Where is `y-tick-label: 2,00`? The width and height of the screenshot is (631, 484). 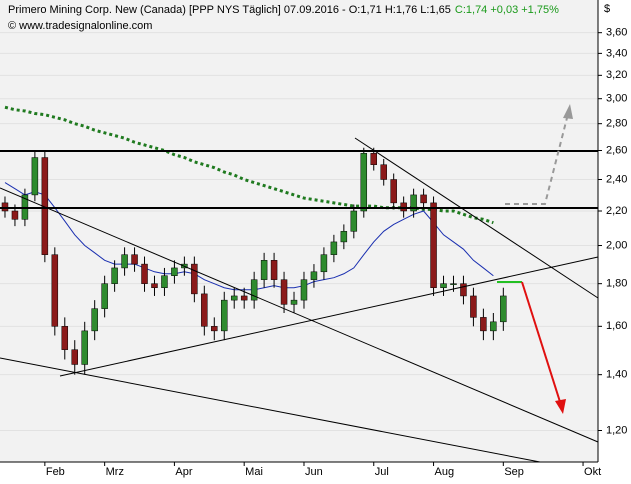 y-tick-label: 2,00 is located at coordinates (616, 245).